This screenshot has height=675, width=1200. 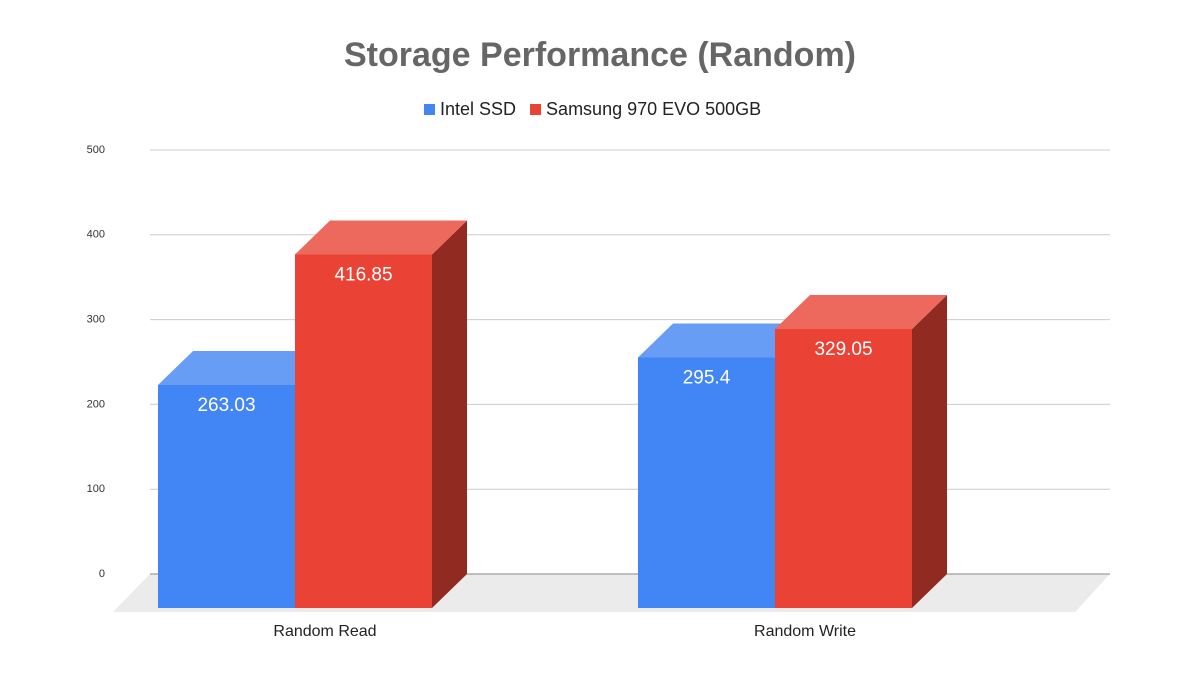 I want to click on x-tick-label: Random Write, so click(x=805, y=631).